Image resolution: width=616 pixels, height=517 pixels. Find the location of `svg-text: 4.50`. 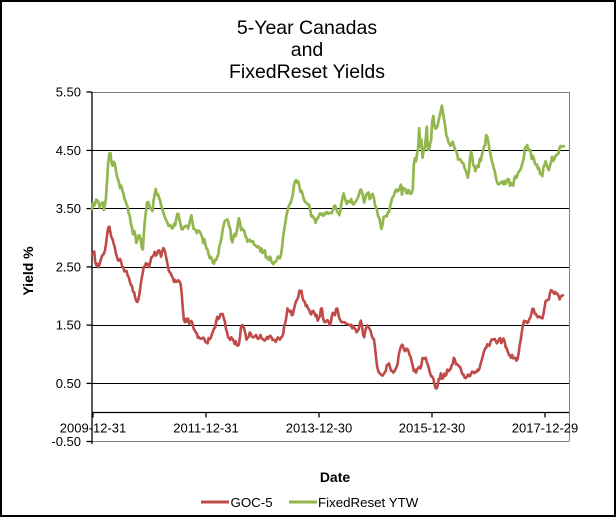

svg-text: 4.50 is located at coordinates (68, 150).